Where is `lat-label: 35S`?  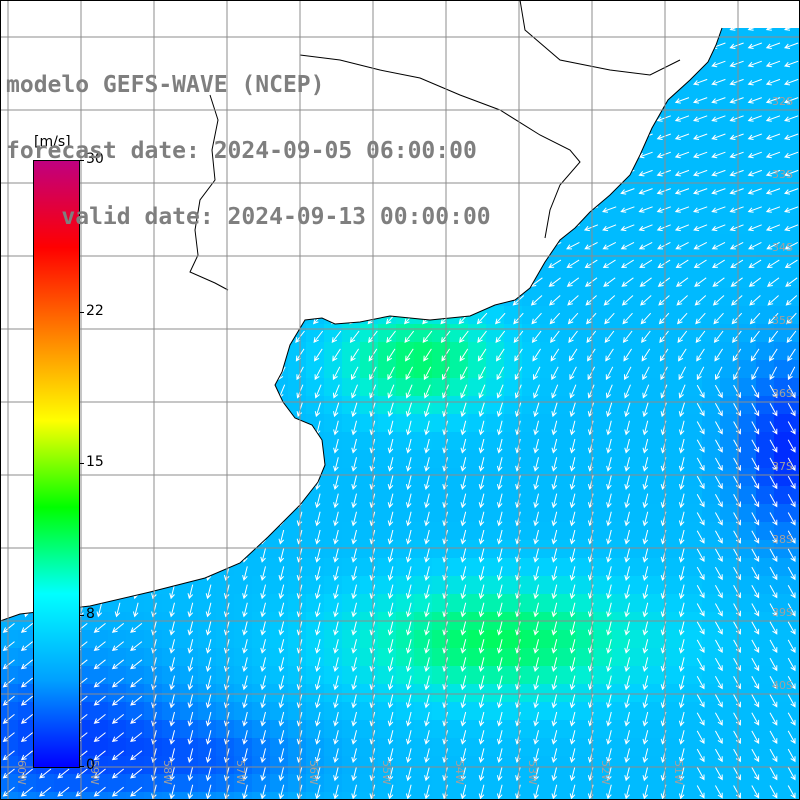 lat-label: 35S is located at coordinates (782, 320).